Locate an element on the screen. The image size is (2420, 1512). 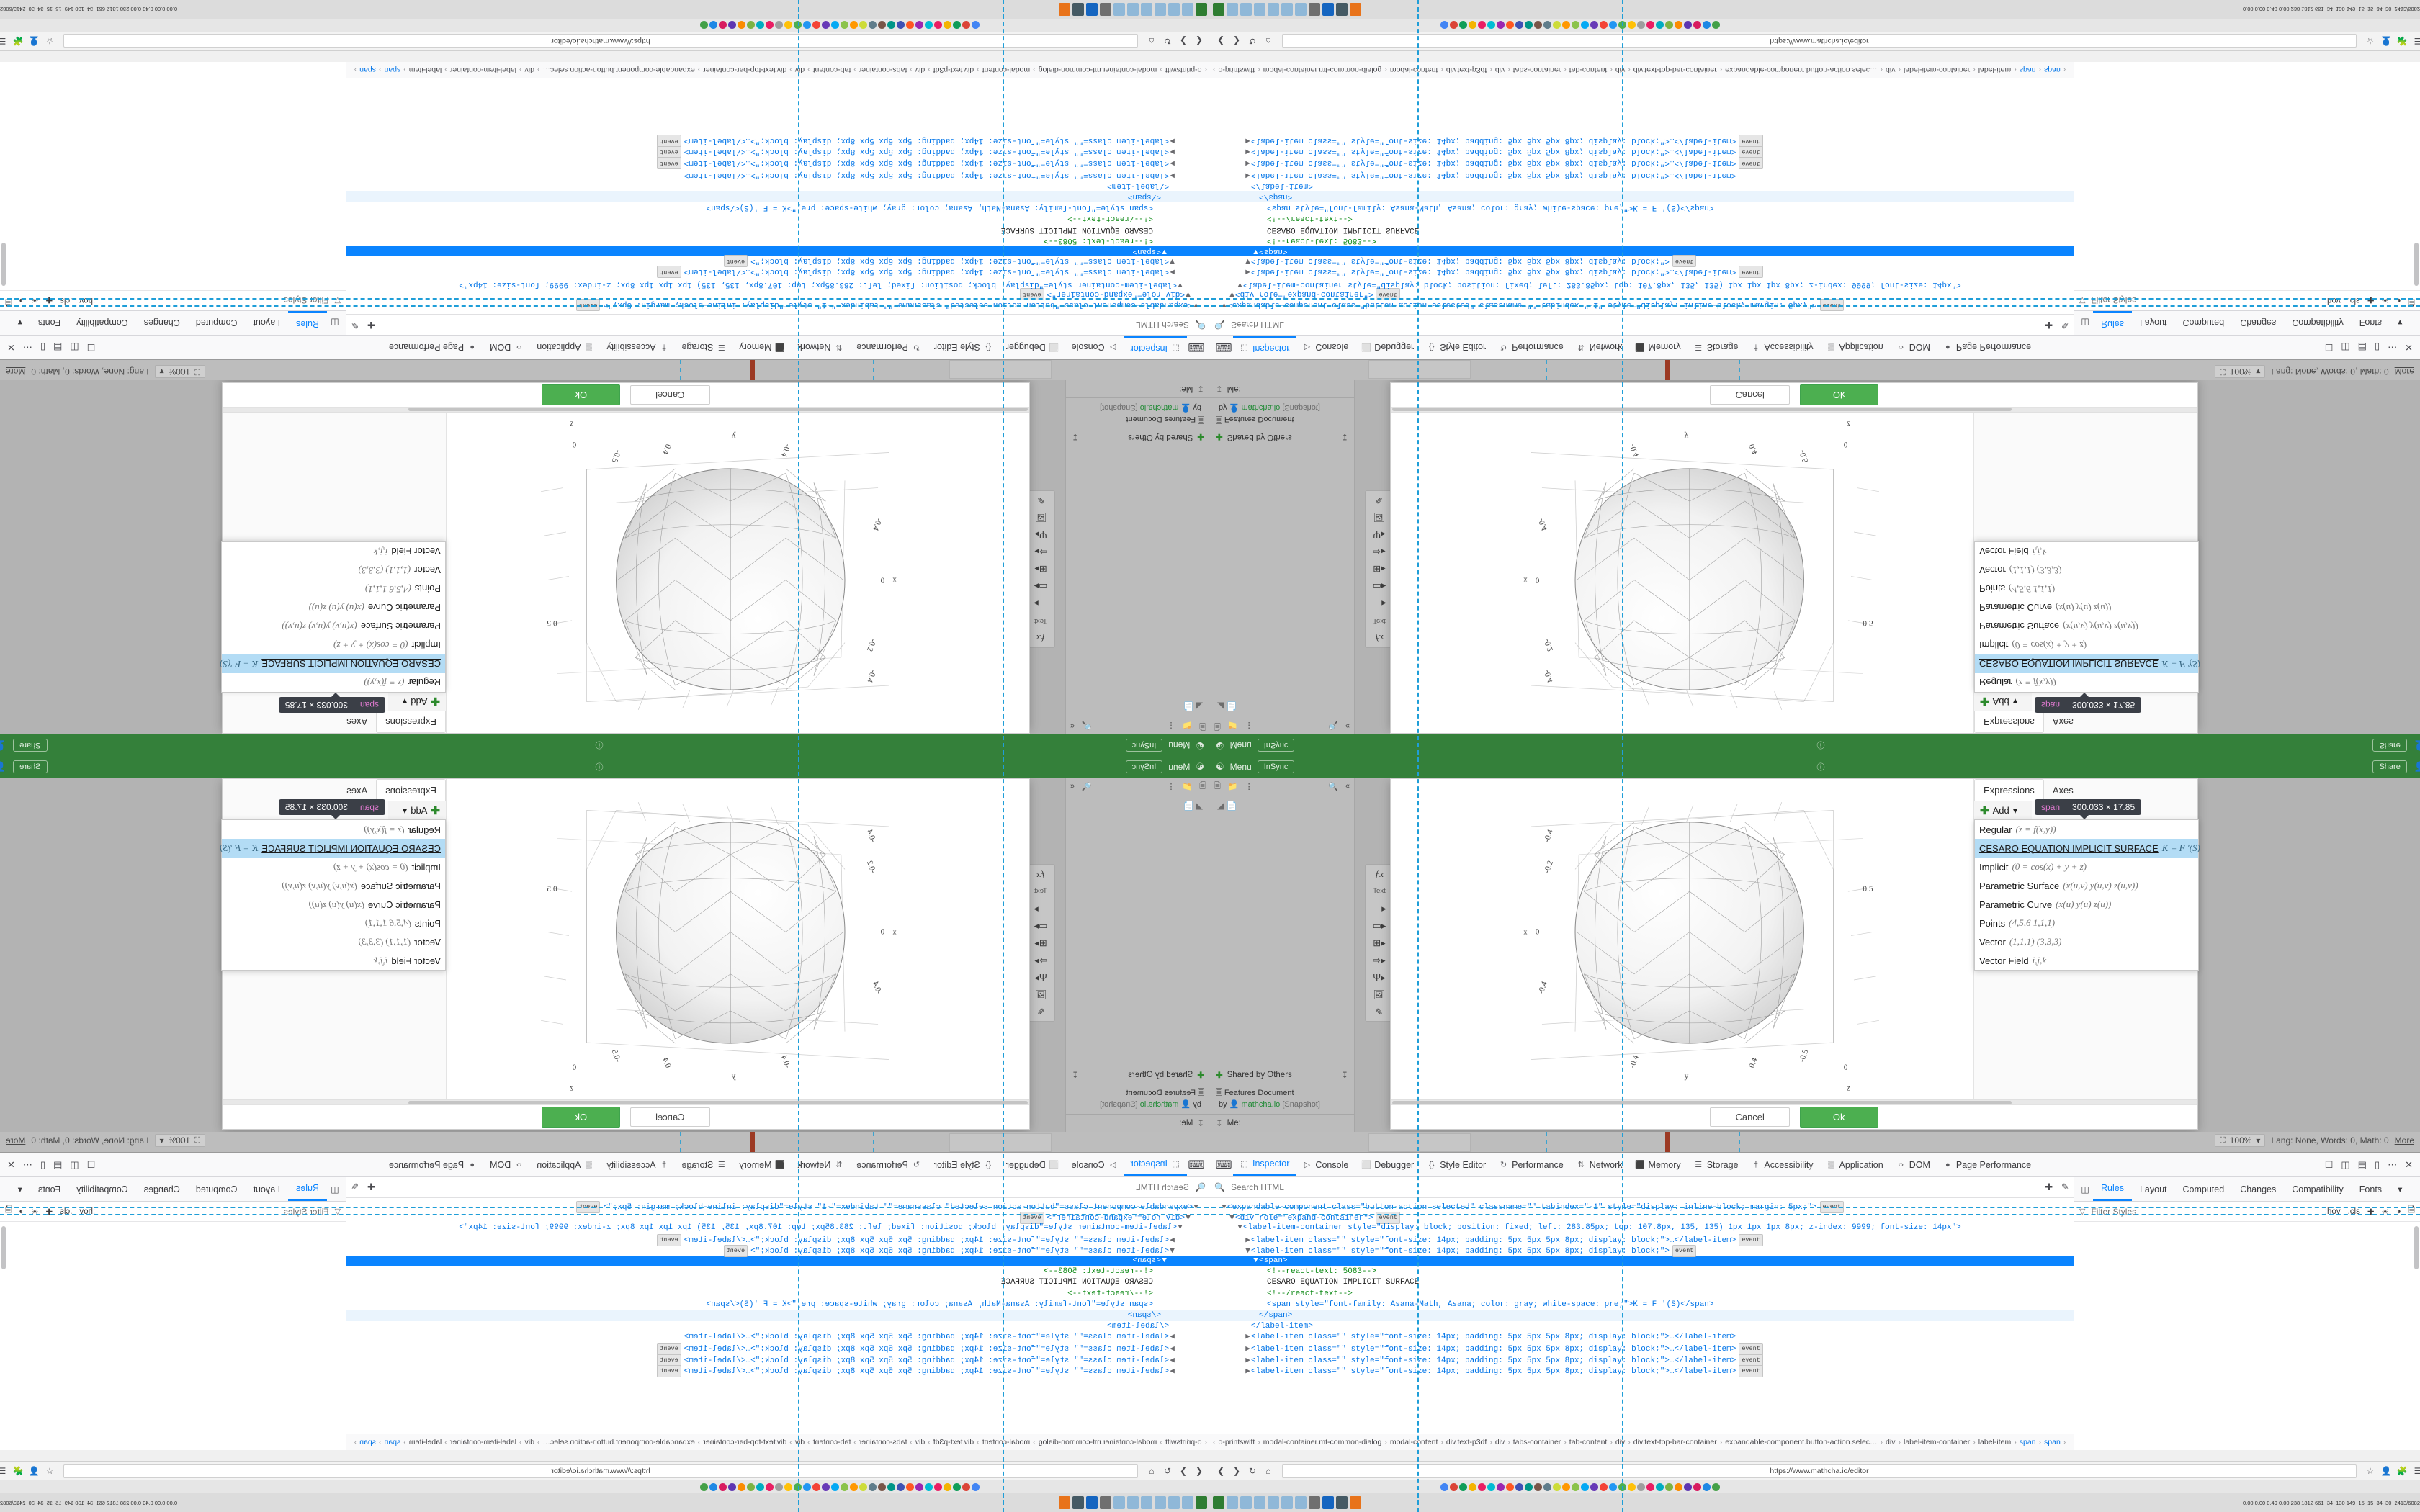
arrow-tool: ⇨▸ is located at coordinates (1379, 552).